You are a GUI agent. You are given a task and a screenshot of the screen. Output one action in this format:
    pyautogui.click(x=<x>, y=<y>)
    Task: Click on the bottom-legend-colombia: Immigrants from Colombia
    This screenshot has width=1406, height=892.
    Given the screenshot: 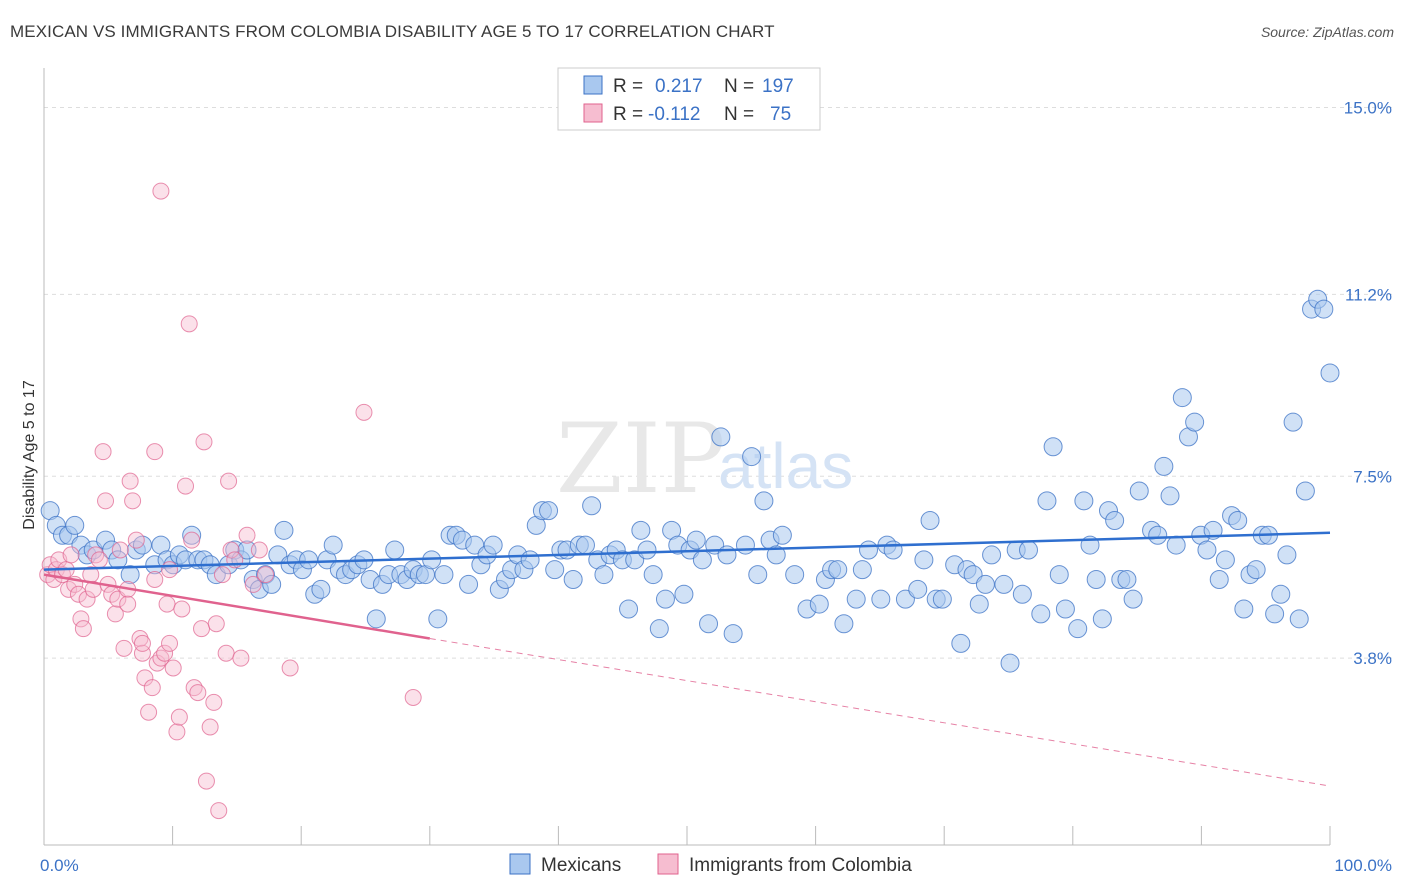 What is the action you would take?
    pyautogui.click(x=800, y=865)
    